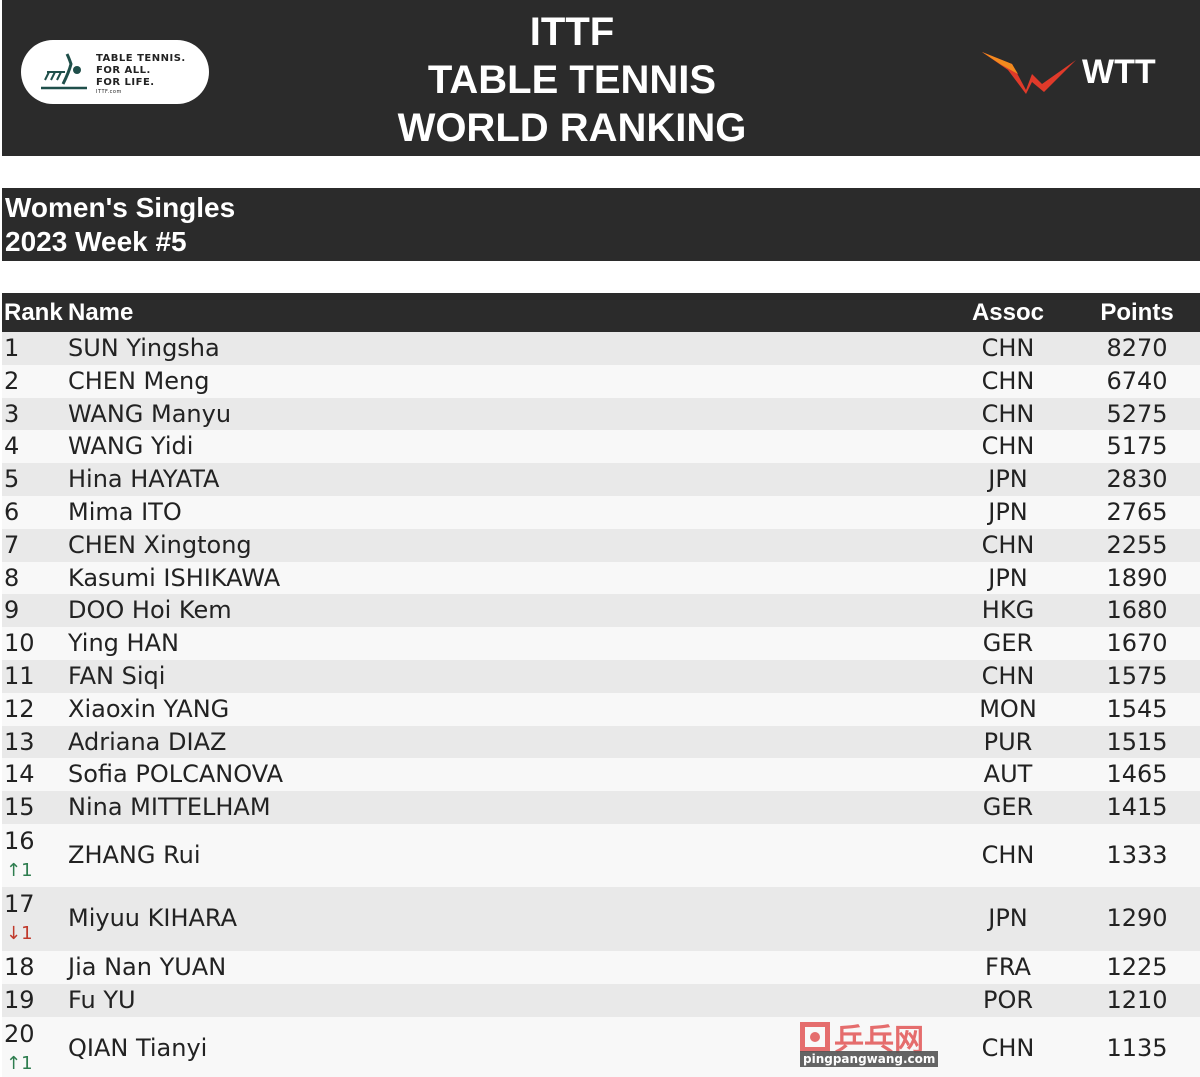 This screenshot has height=1077, width=1200. Describe the element at coordinates (601, 967) in the screenshot. I see `table-row: 18 Jia Nan YUAN FRA 1225` at that location.